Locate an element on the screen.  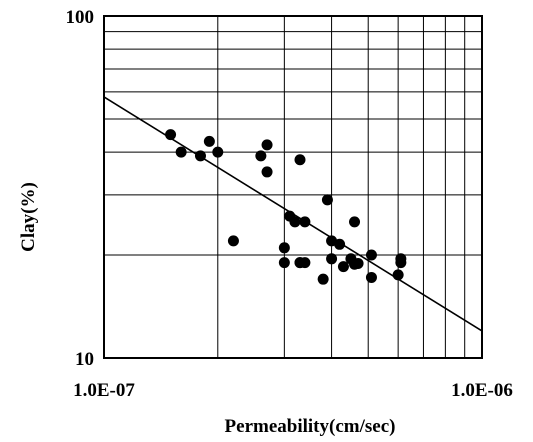
y-axis-label: Clay(%) is located at coordinates (28, 217).